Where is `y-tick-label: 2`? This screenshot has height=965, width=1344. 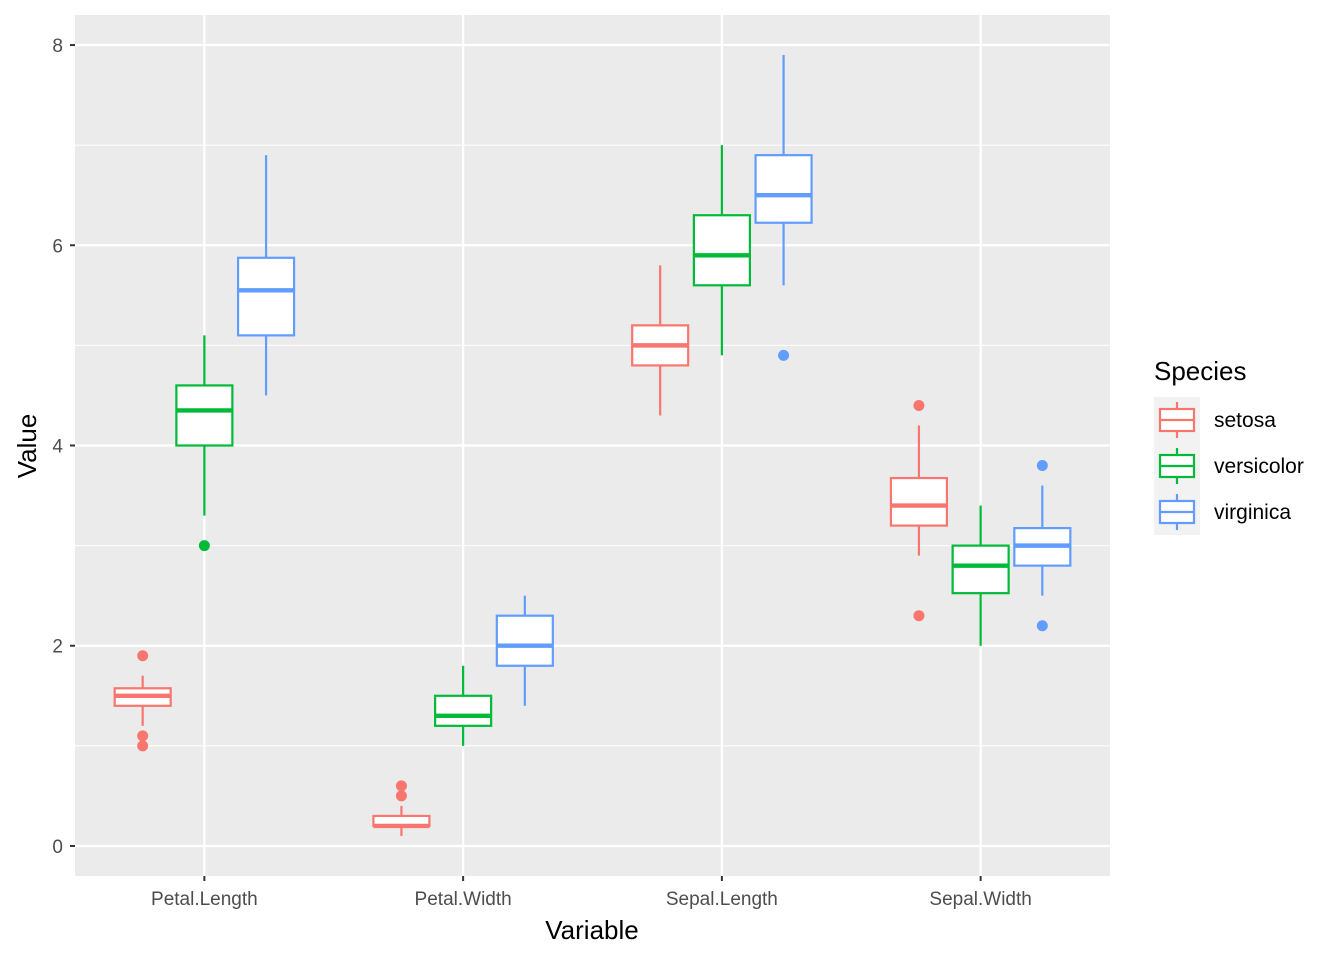 y-tick-label: 2 is located at coordinates (57, 647).